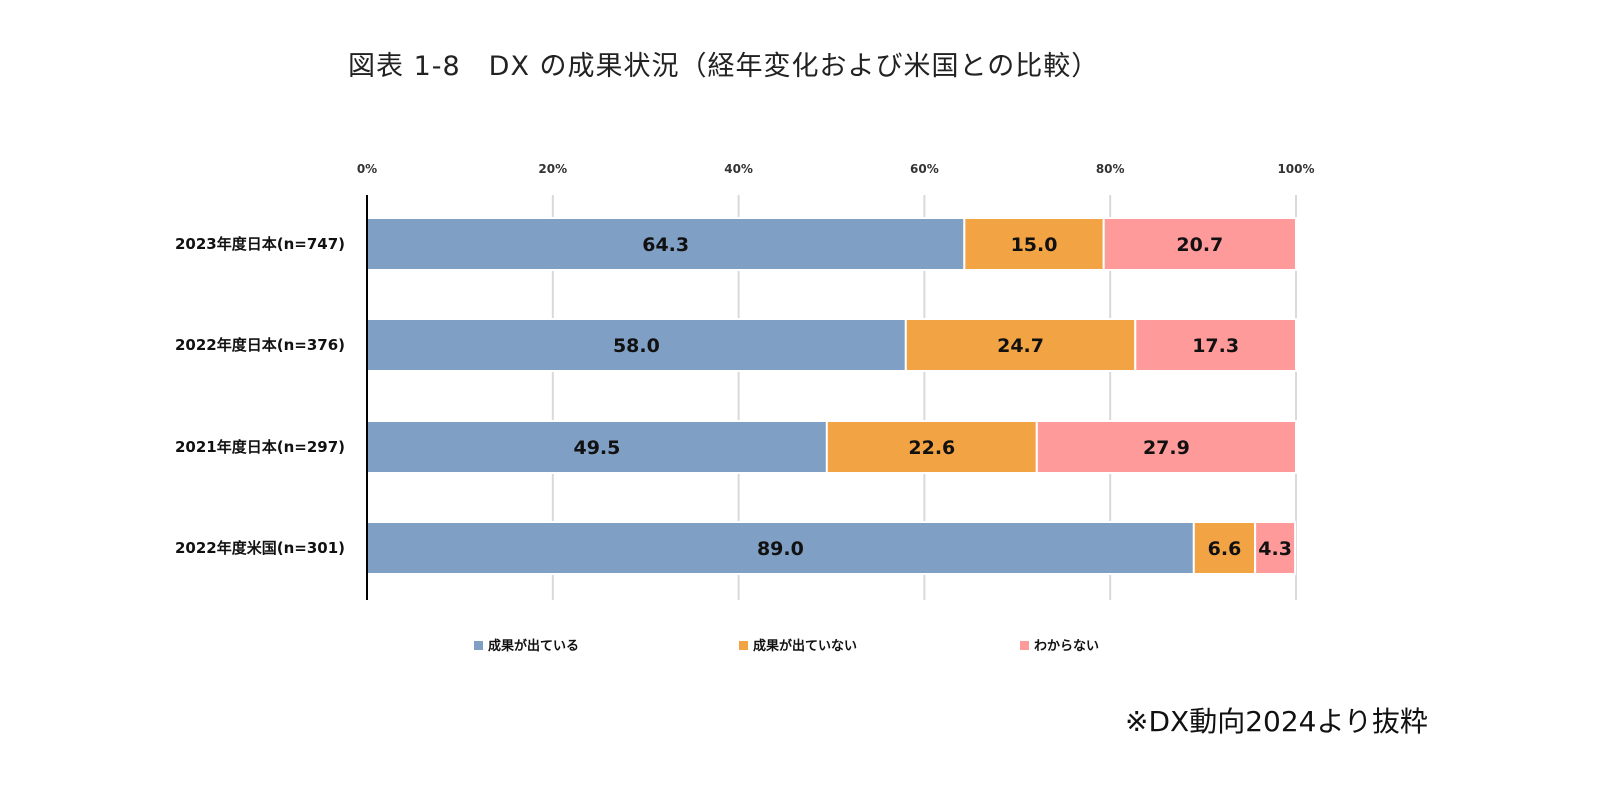  What do you see at coordinates (533, 646) in the screenshot?
I see `legend-label: 成果が出ている` at bounding box center [533, 646].